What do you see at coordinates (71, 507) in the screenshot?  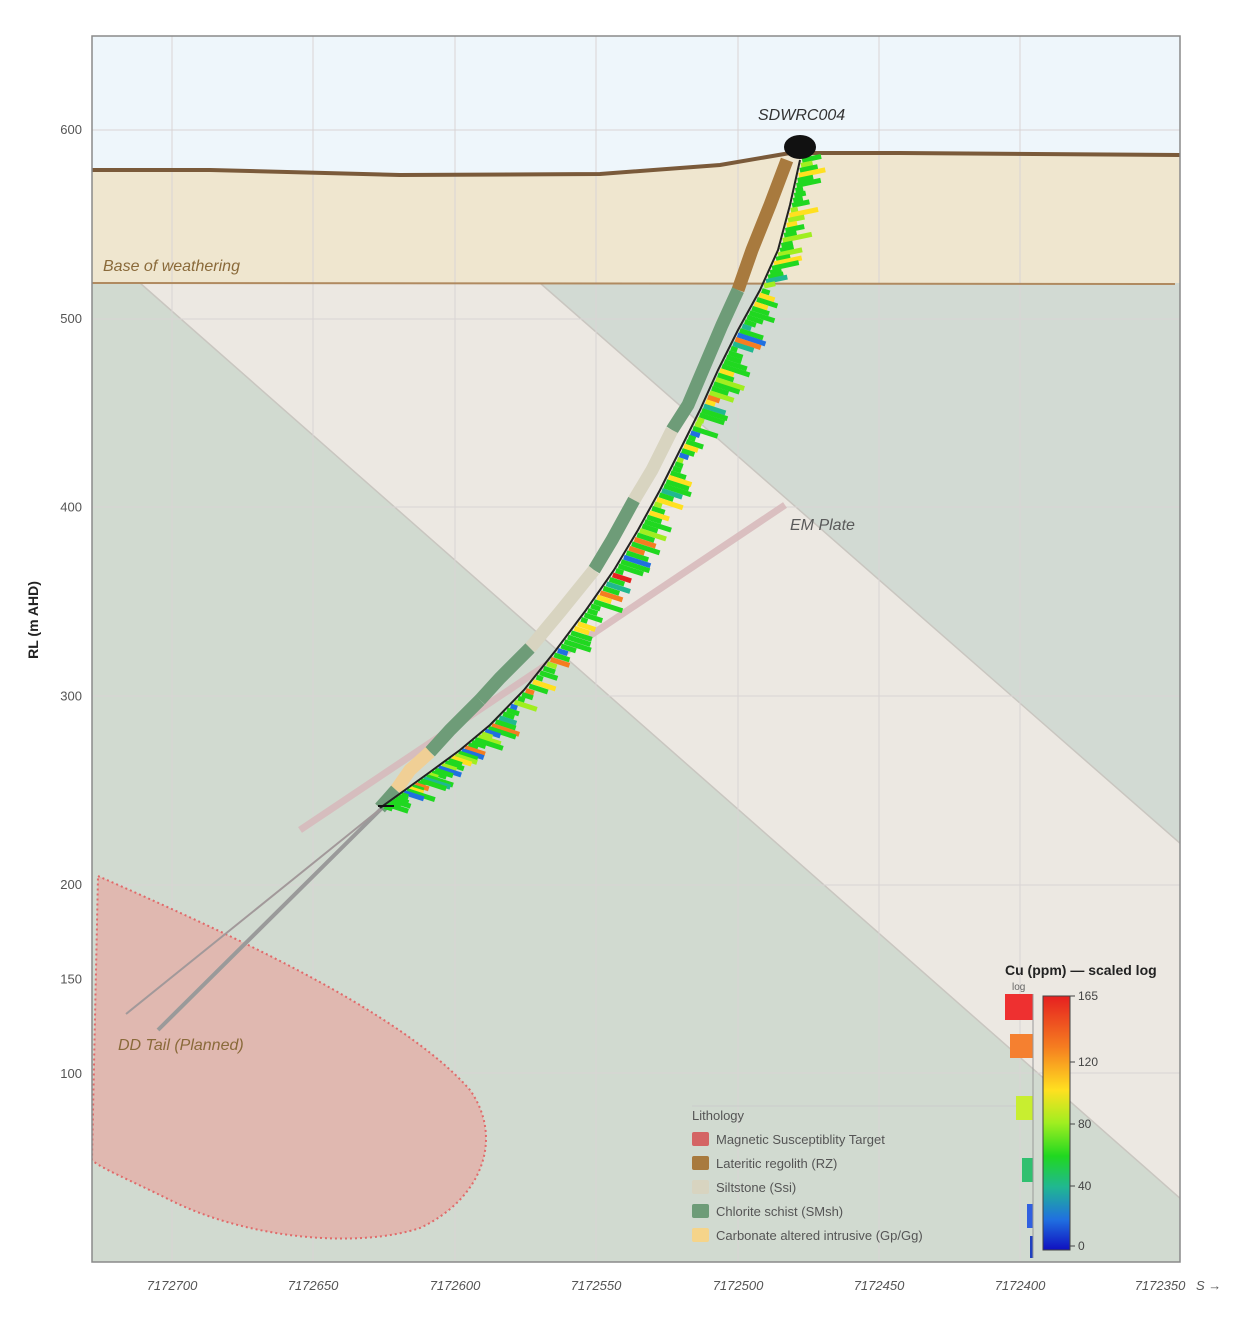 I see `y-tick-label: 400` at bounding box center [71, 507].